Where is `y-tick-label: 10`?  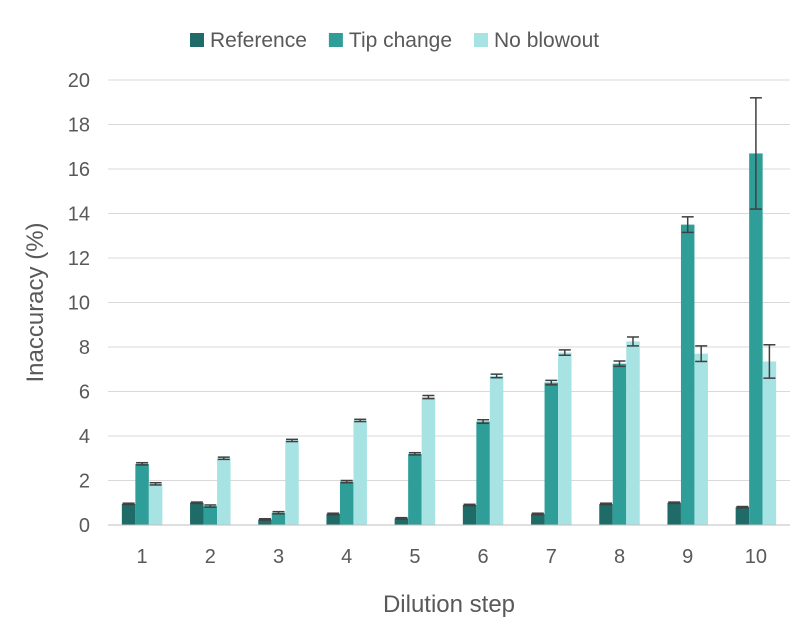 y-tick-label: 10 is located at coordinates (79, 304).